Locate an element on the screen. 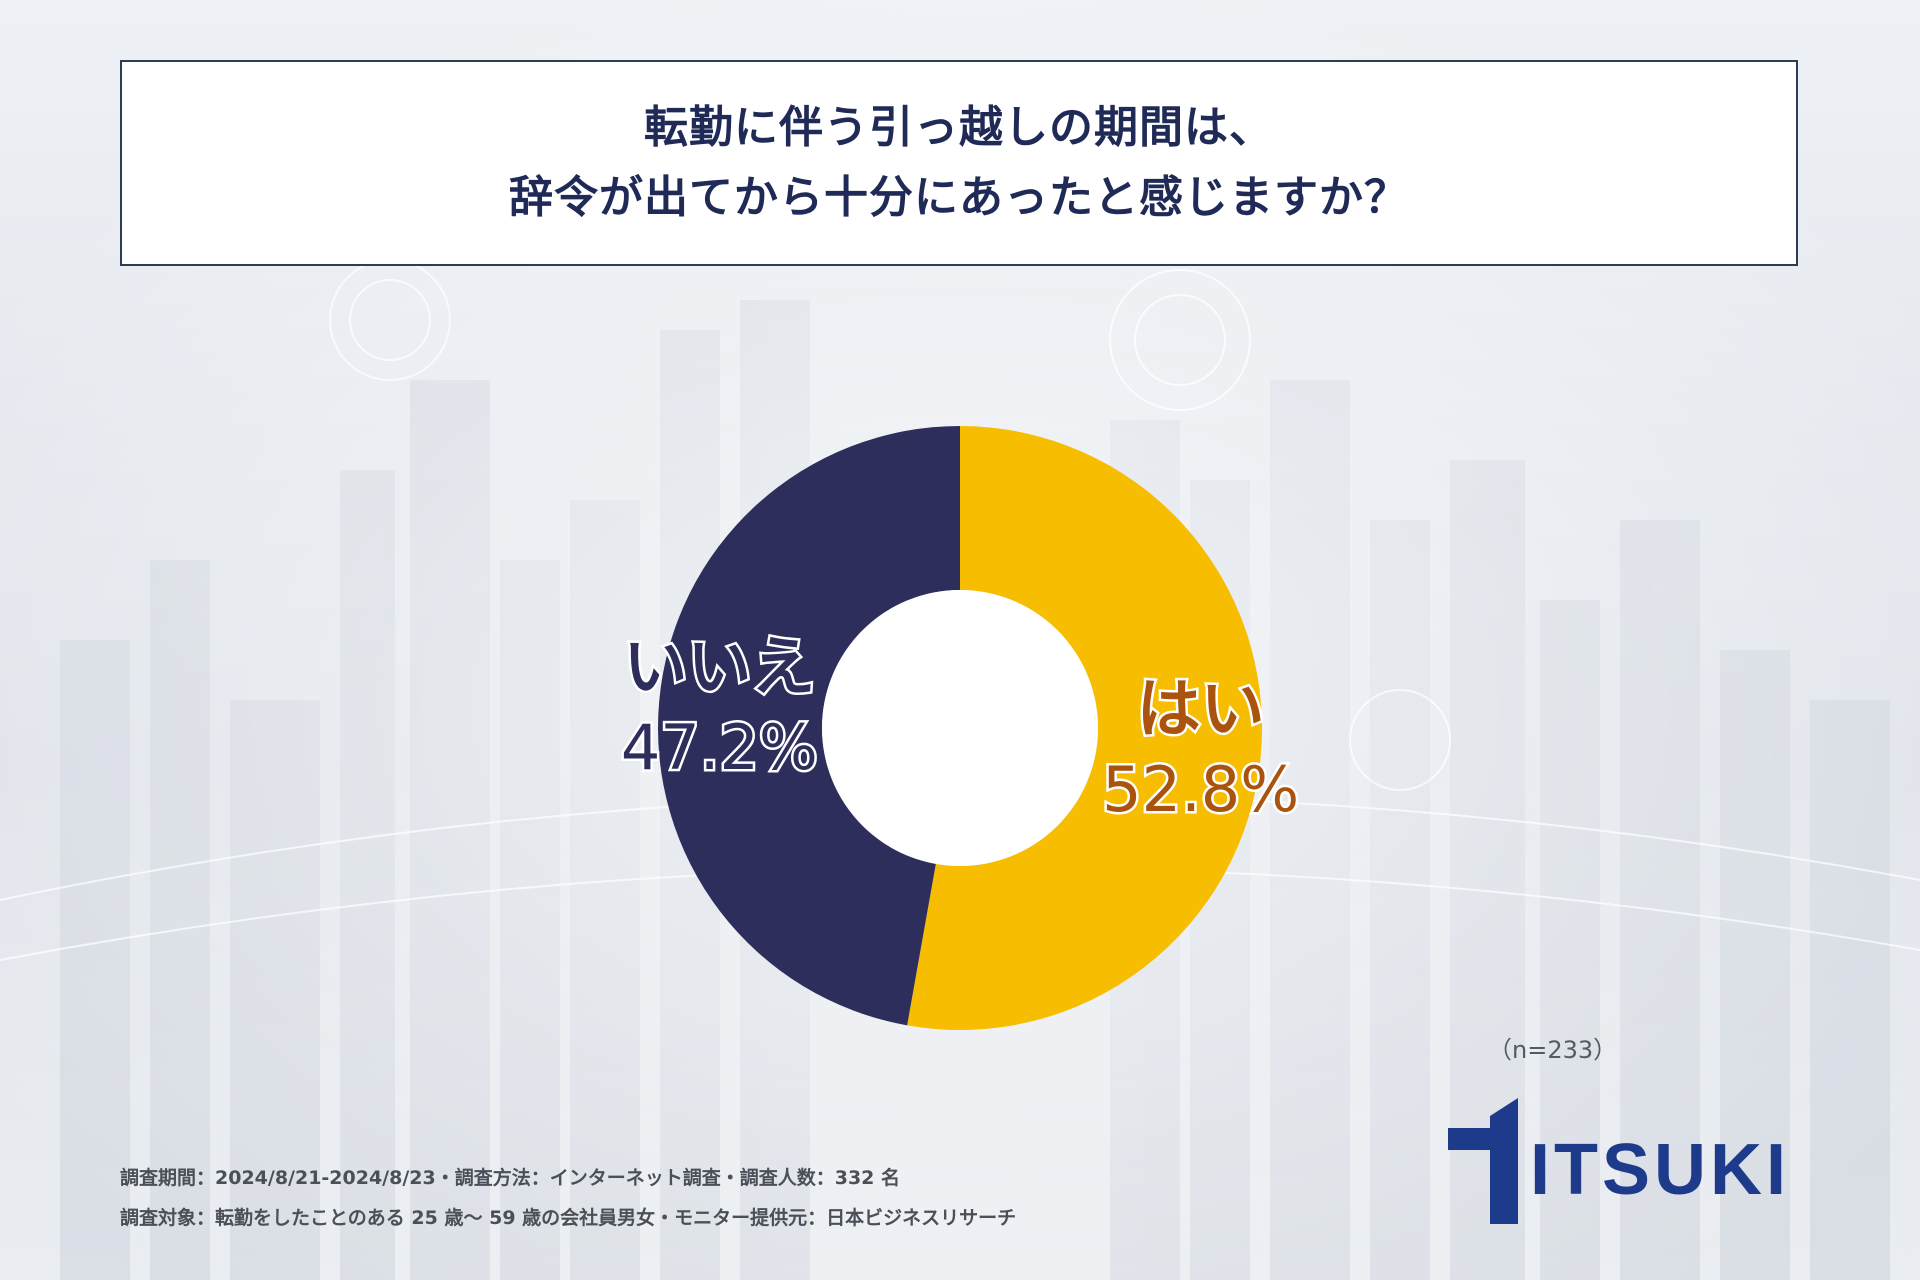  slice-label-1: いいえ is located at coordinates (719, 668).